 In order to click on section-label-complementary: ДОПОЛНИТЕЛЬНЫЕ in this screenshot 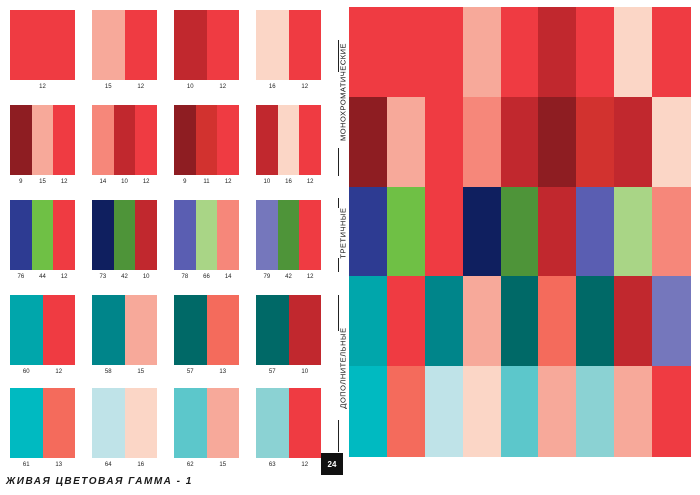, I will do `click(343, 368)`.